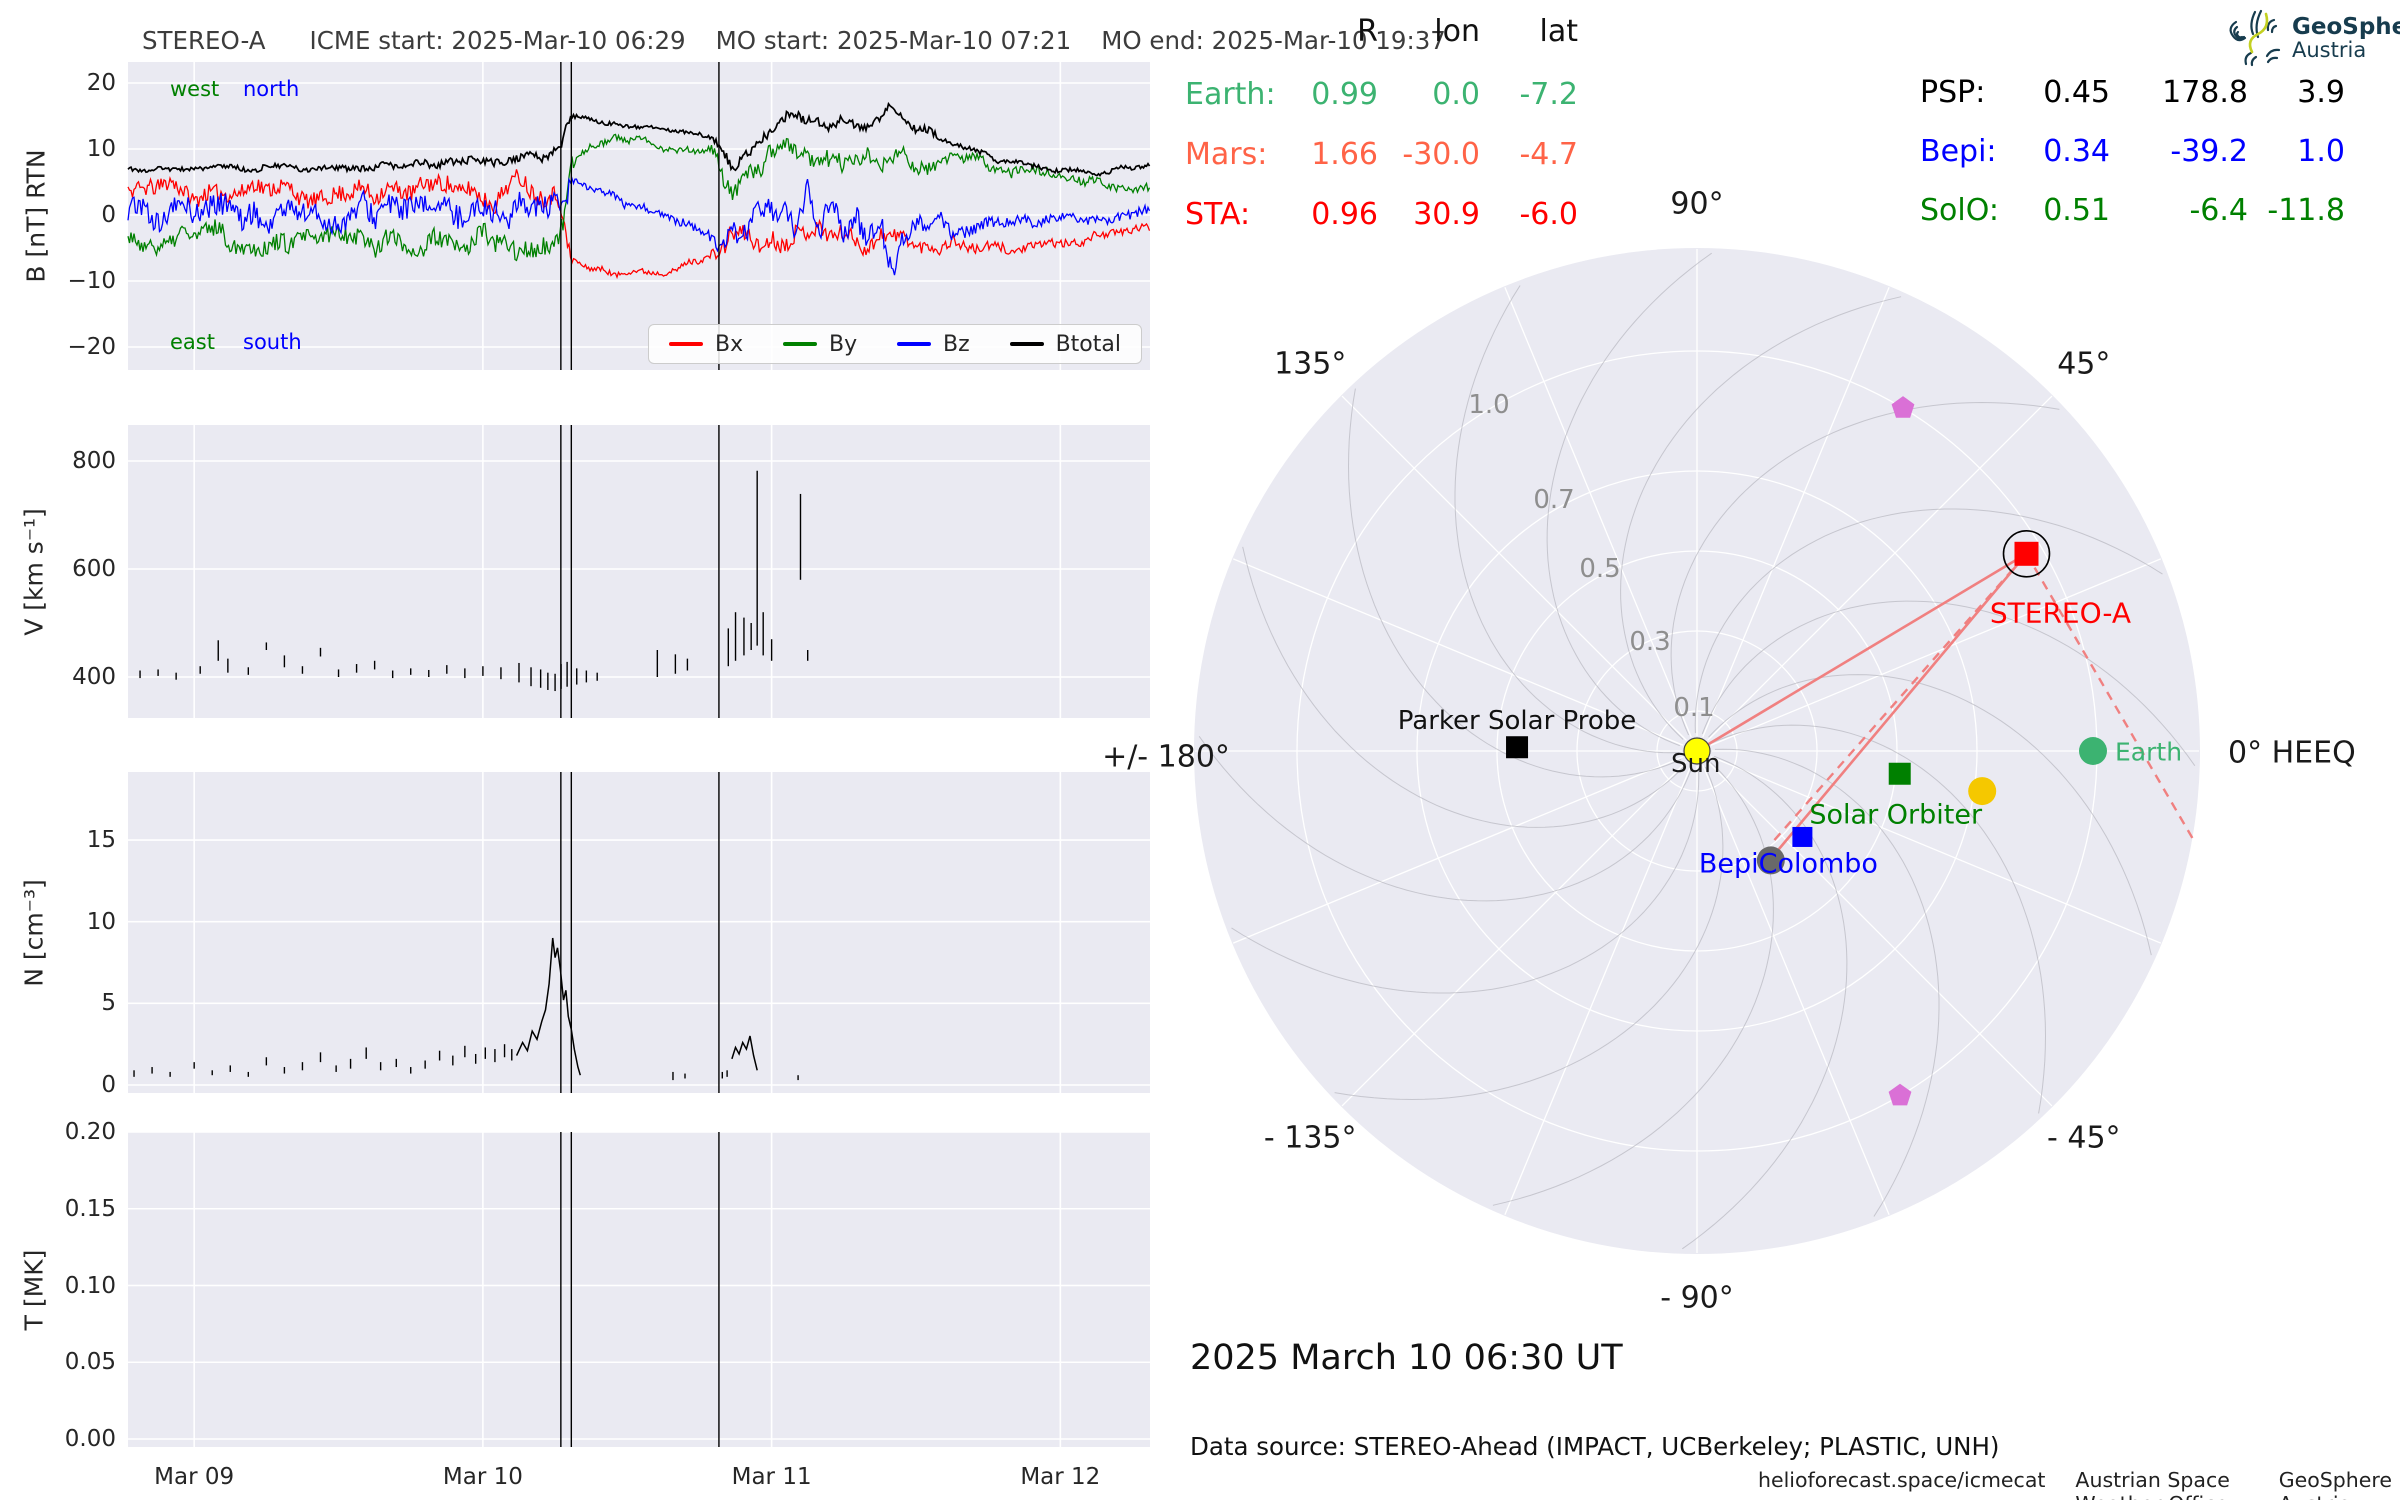  What do you see at coordinates (194, 1477) in the screenshot?
I see `xtick-label: Mar 09` at bounding box center [194, 1477].